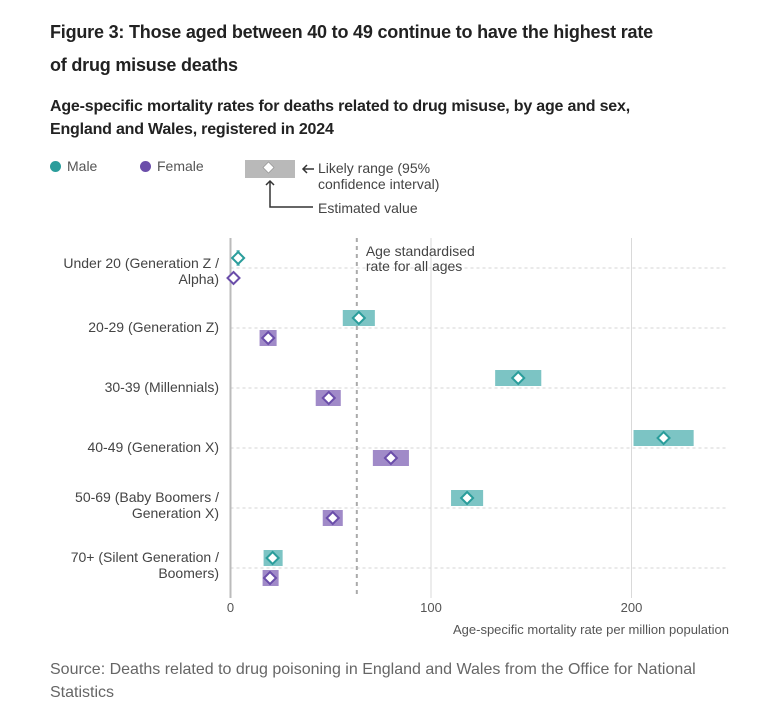  I want to click on female-dot-icon, so click(145, 166).